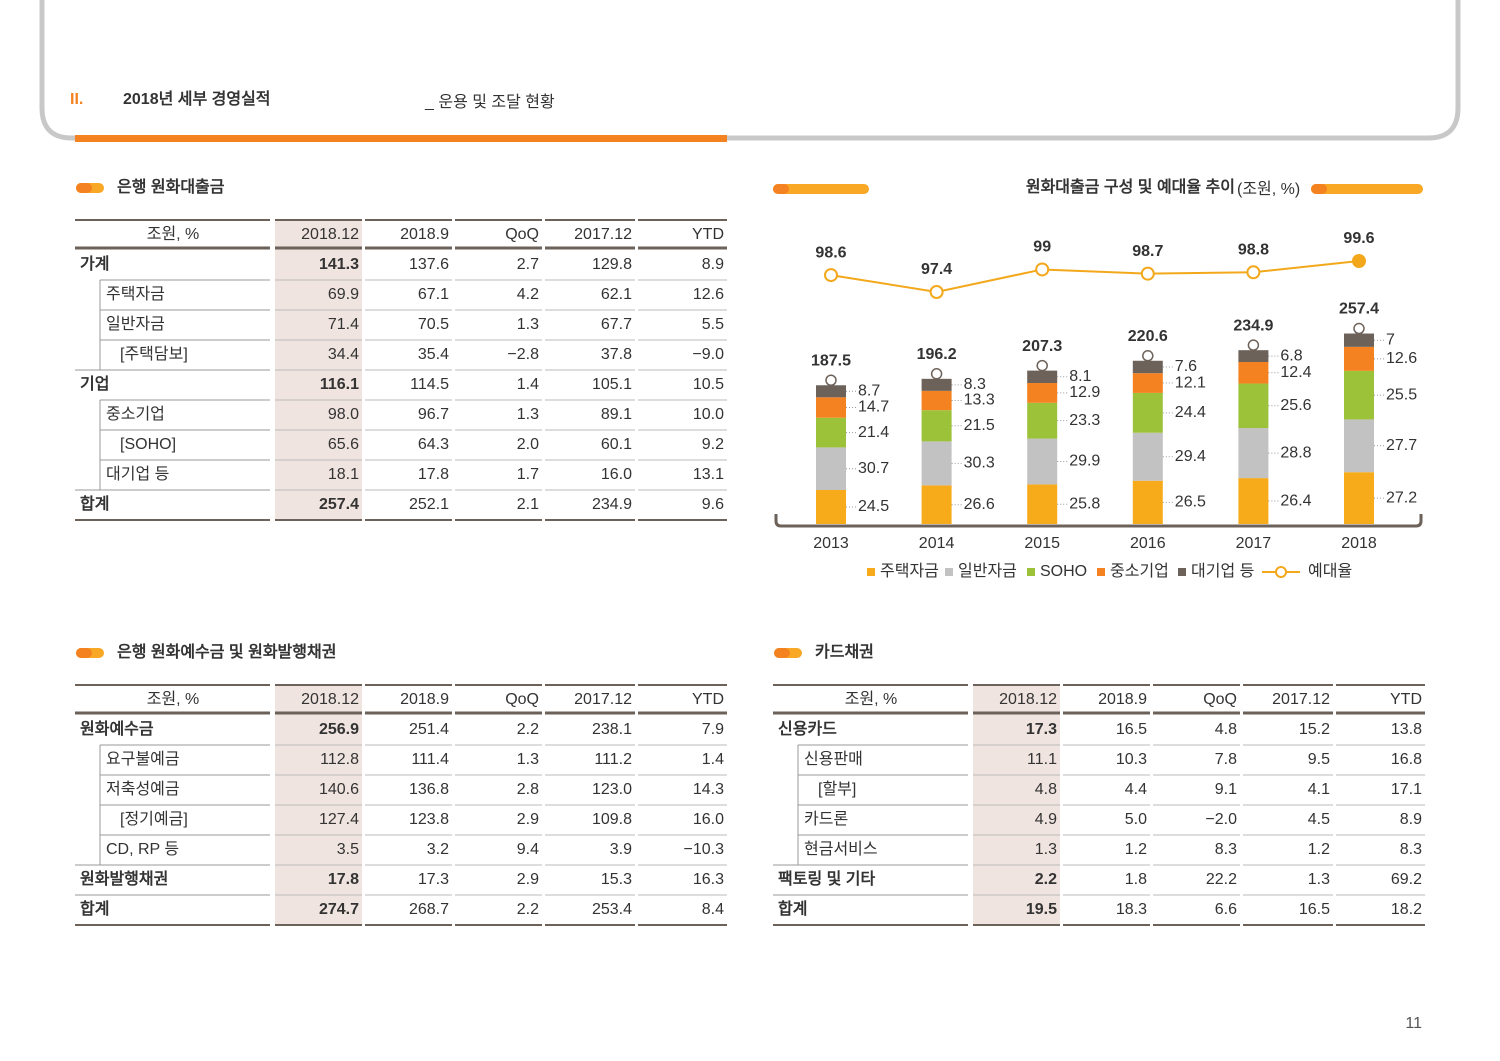 Image resolution: width=1500 pixels, height=1061 pixels. Describe the element at coordinates (1190, 412) in the screenshot. I see `segment-label: 24.4` at that location.